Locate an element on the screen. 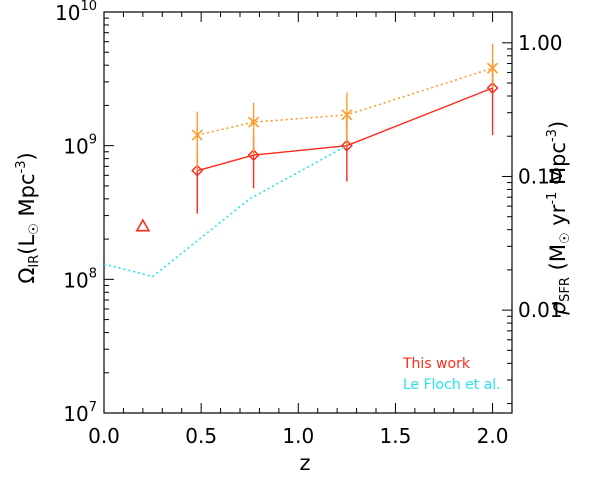 Image resolution: width=603 pixels, height=484 pixels. x-tick-label: 0.5 is located at coordinates (201, 436).